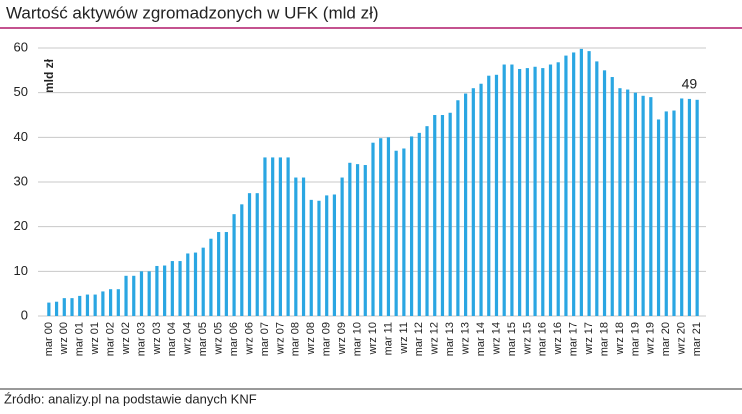 This screenshot has width=742, height=414. What do you see at coordinates (620, 338) in the screenshot?
I see `x-tick-label: wrz 18` at bounding box center [620, 338].